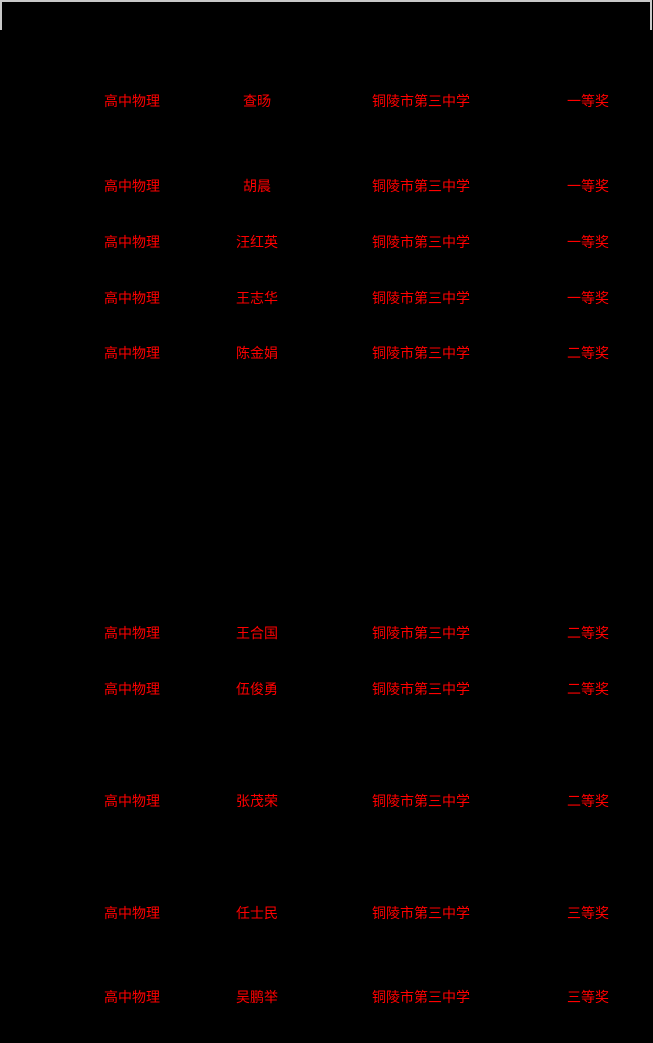 This screenshot has height=1043, width=653. I want to click on table-row: 高中物理 汪红英 铜陵市第三中学 一等奖, so click(326, 243).